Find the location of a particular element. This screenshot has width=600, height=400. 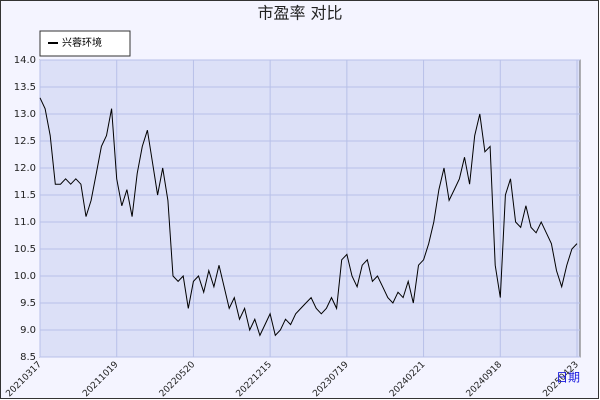

y-tick-label: 13.0 is located at coordinates (25, 114).